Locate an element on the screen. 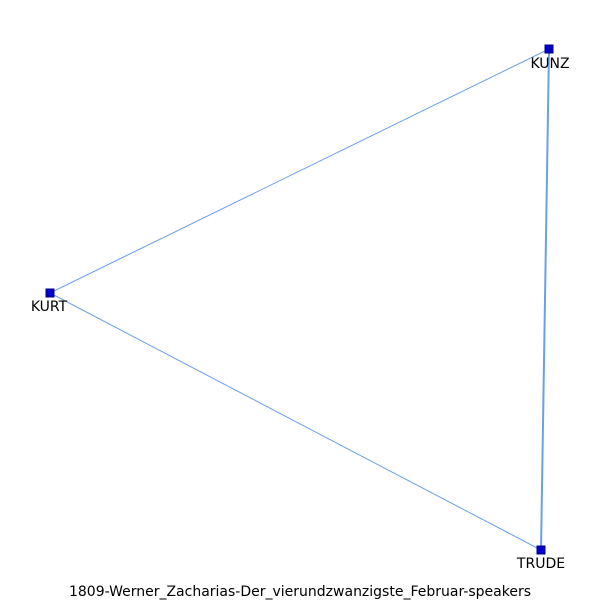  node-label-kurt: KURT is located at coordinates (49, 307).